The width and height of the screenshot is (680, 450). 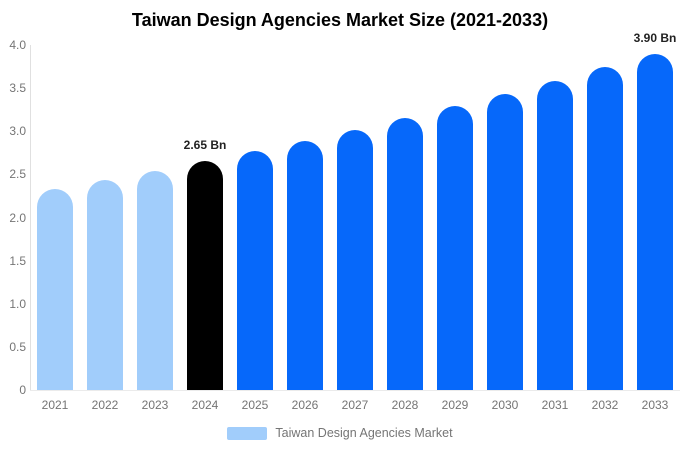 What do you see at coordinates (255, 405) in the screenshot?
I see `x-tick-label-2025: 2025` at bounding box center [255, 405].